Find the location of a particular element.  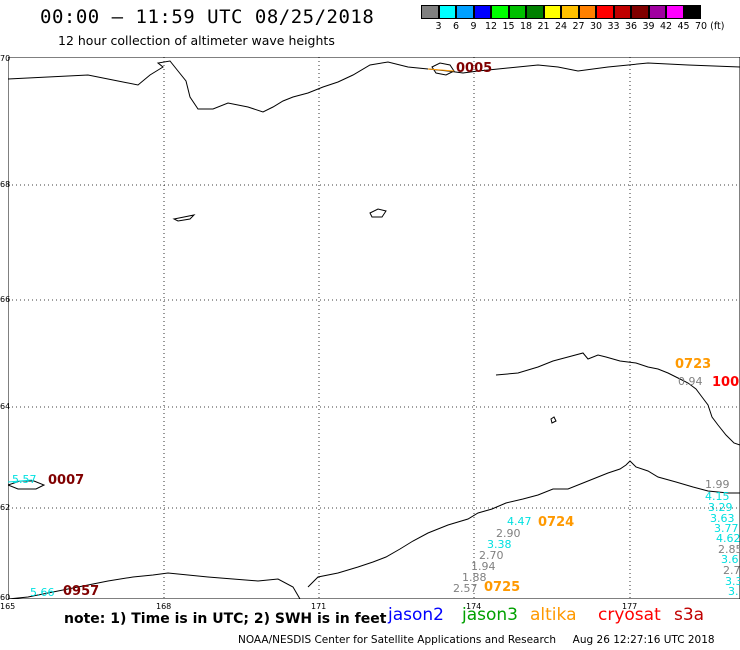

coast-south is located at coordinates (154, 585).